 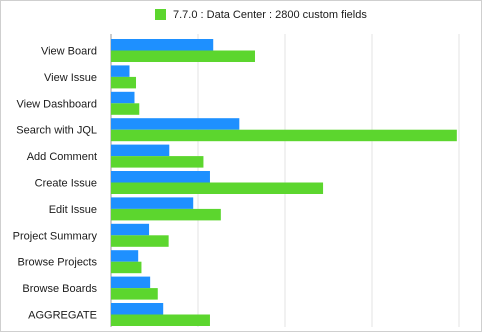 What do you see at coordinates (59, 289) in the screenshot?
I see `category-label: Browse Boards` at bounding box center [59, 289].